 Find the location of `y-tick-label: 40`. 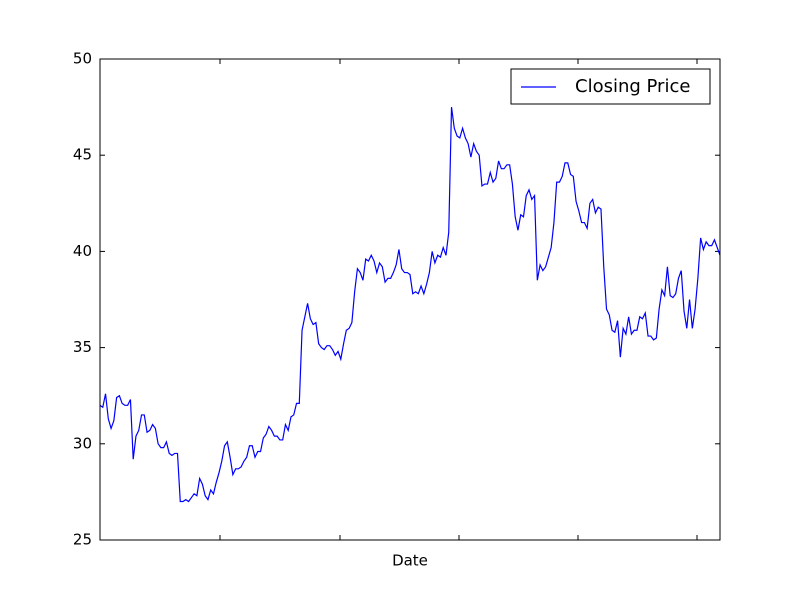

y-tick-label: 40 is located at coordinates (82, 251).